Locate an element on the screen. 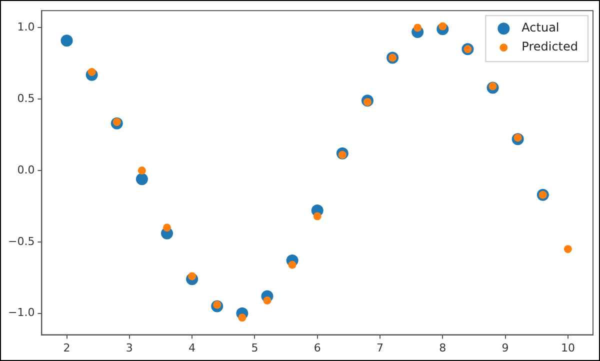 The width and height of the screenshot is (600, 361). y-tick-label: −0.5 is located at coordinates (21, 241).